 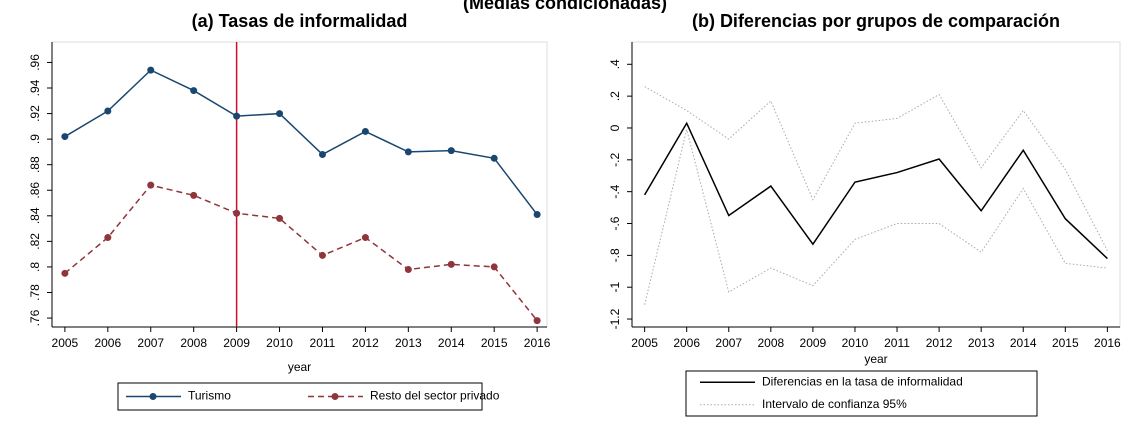 I want to click on y-tick-label: -.4, so click(x=615, y=191).